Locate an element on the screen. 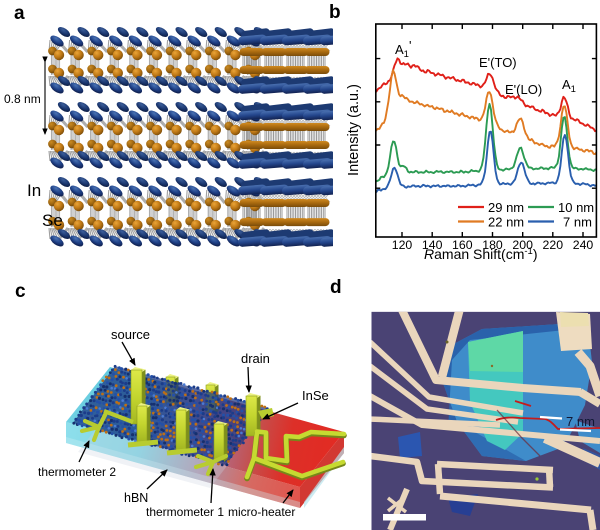 The image size is (600, 530). svg-text: 22 nm is located at coordinates (506, 222).